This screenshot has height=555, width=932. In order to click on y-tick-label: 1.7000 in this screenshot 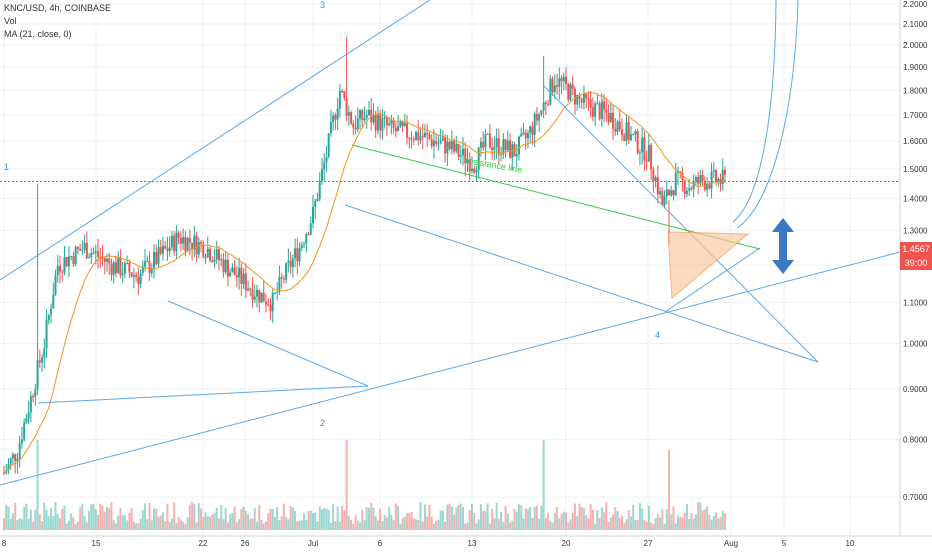, I will do `click(915, 115)`.